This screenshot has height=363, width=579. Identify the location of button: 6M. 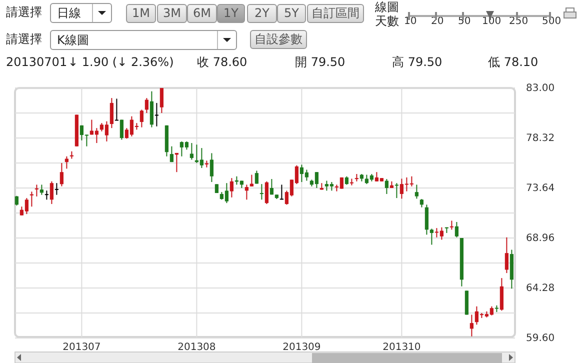
(202, 13).